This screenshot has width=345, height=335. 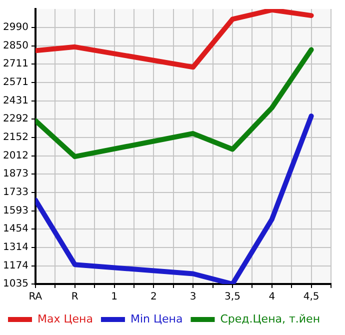 I want to click on y-tick-label: 1035, so click(x=15, y=284).